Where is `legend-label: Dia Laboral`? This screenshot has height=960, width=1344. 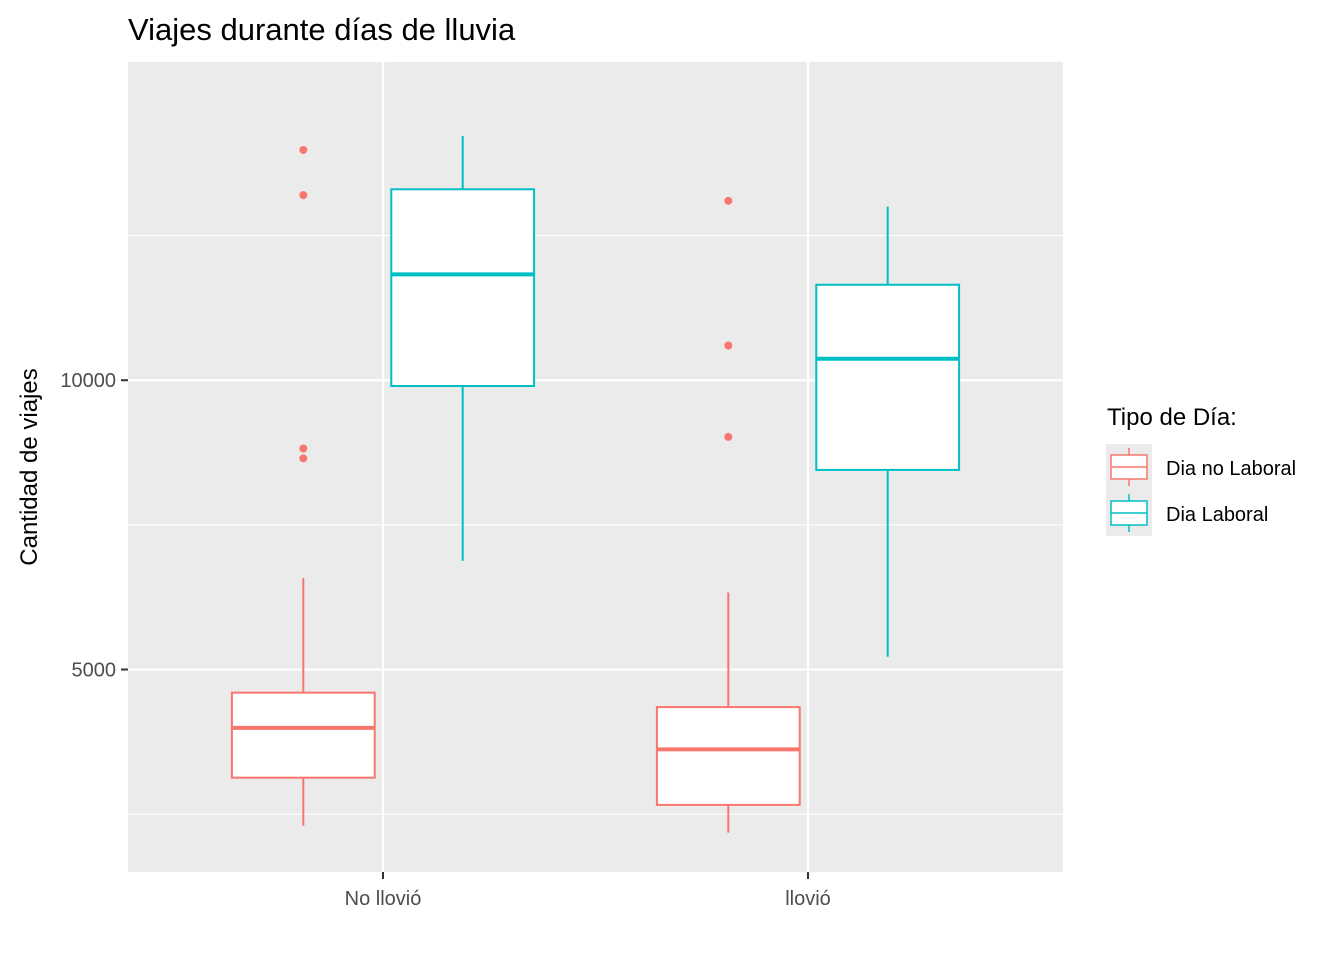 legend-label: Dia Laboral is located at coordinates (1217, 515).